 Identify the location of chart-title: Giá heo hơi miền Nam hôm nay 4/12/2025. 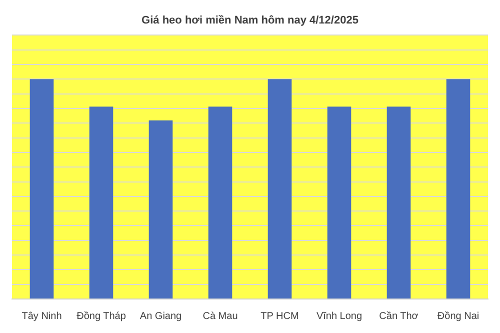
(250, 20).